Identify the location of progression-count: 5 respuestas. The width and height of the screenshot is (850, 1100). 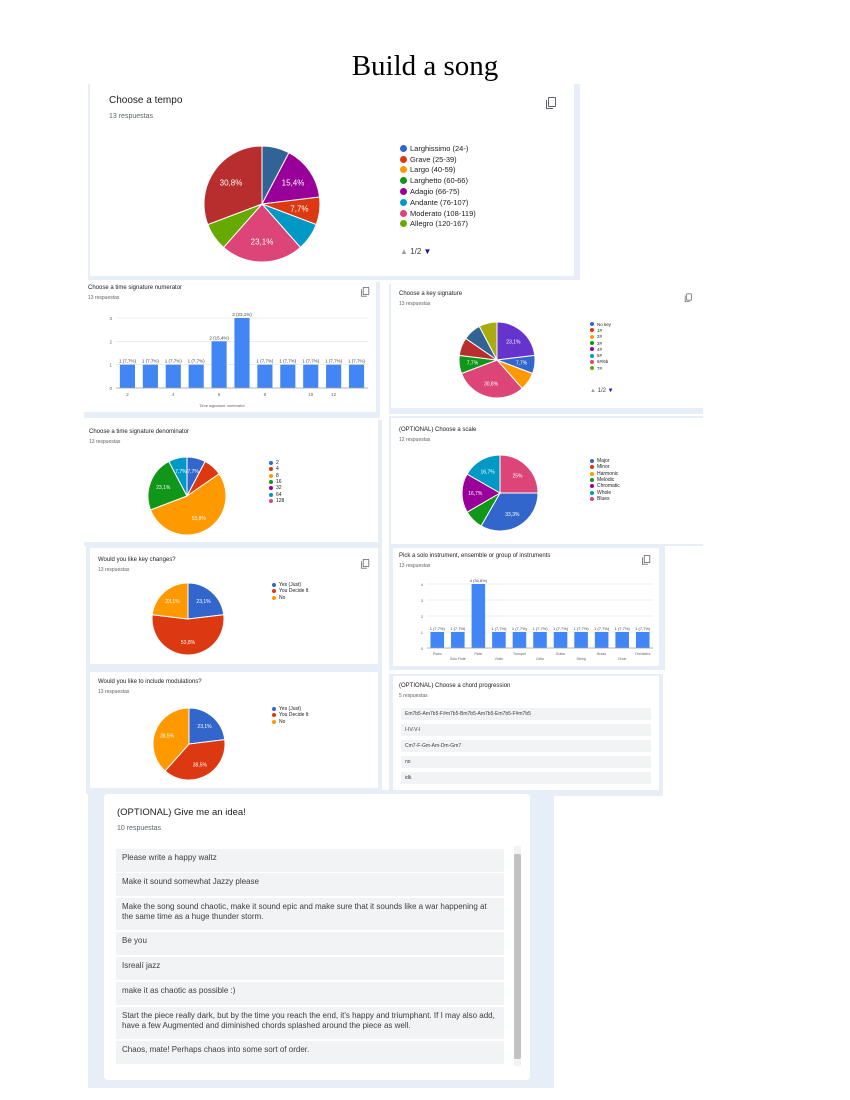
(413, 696).